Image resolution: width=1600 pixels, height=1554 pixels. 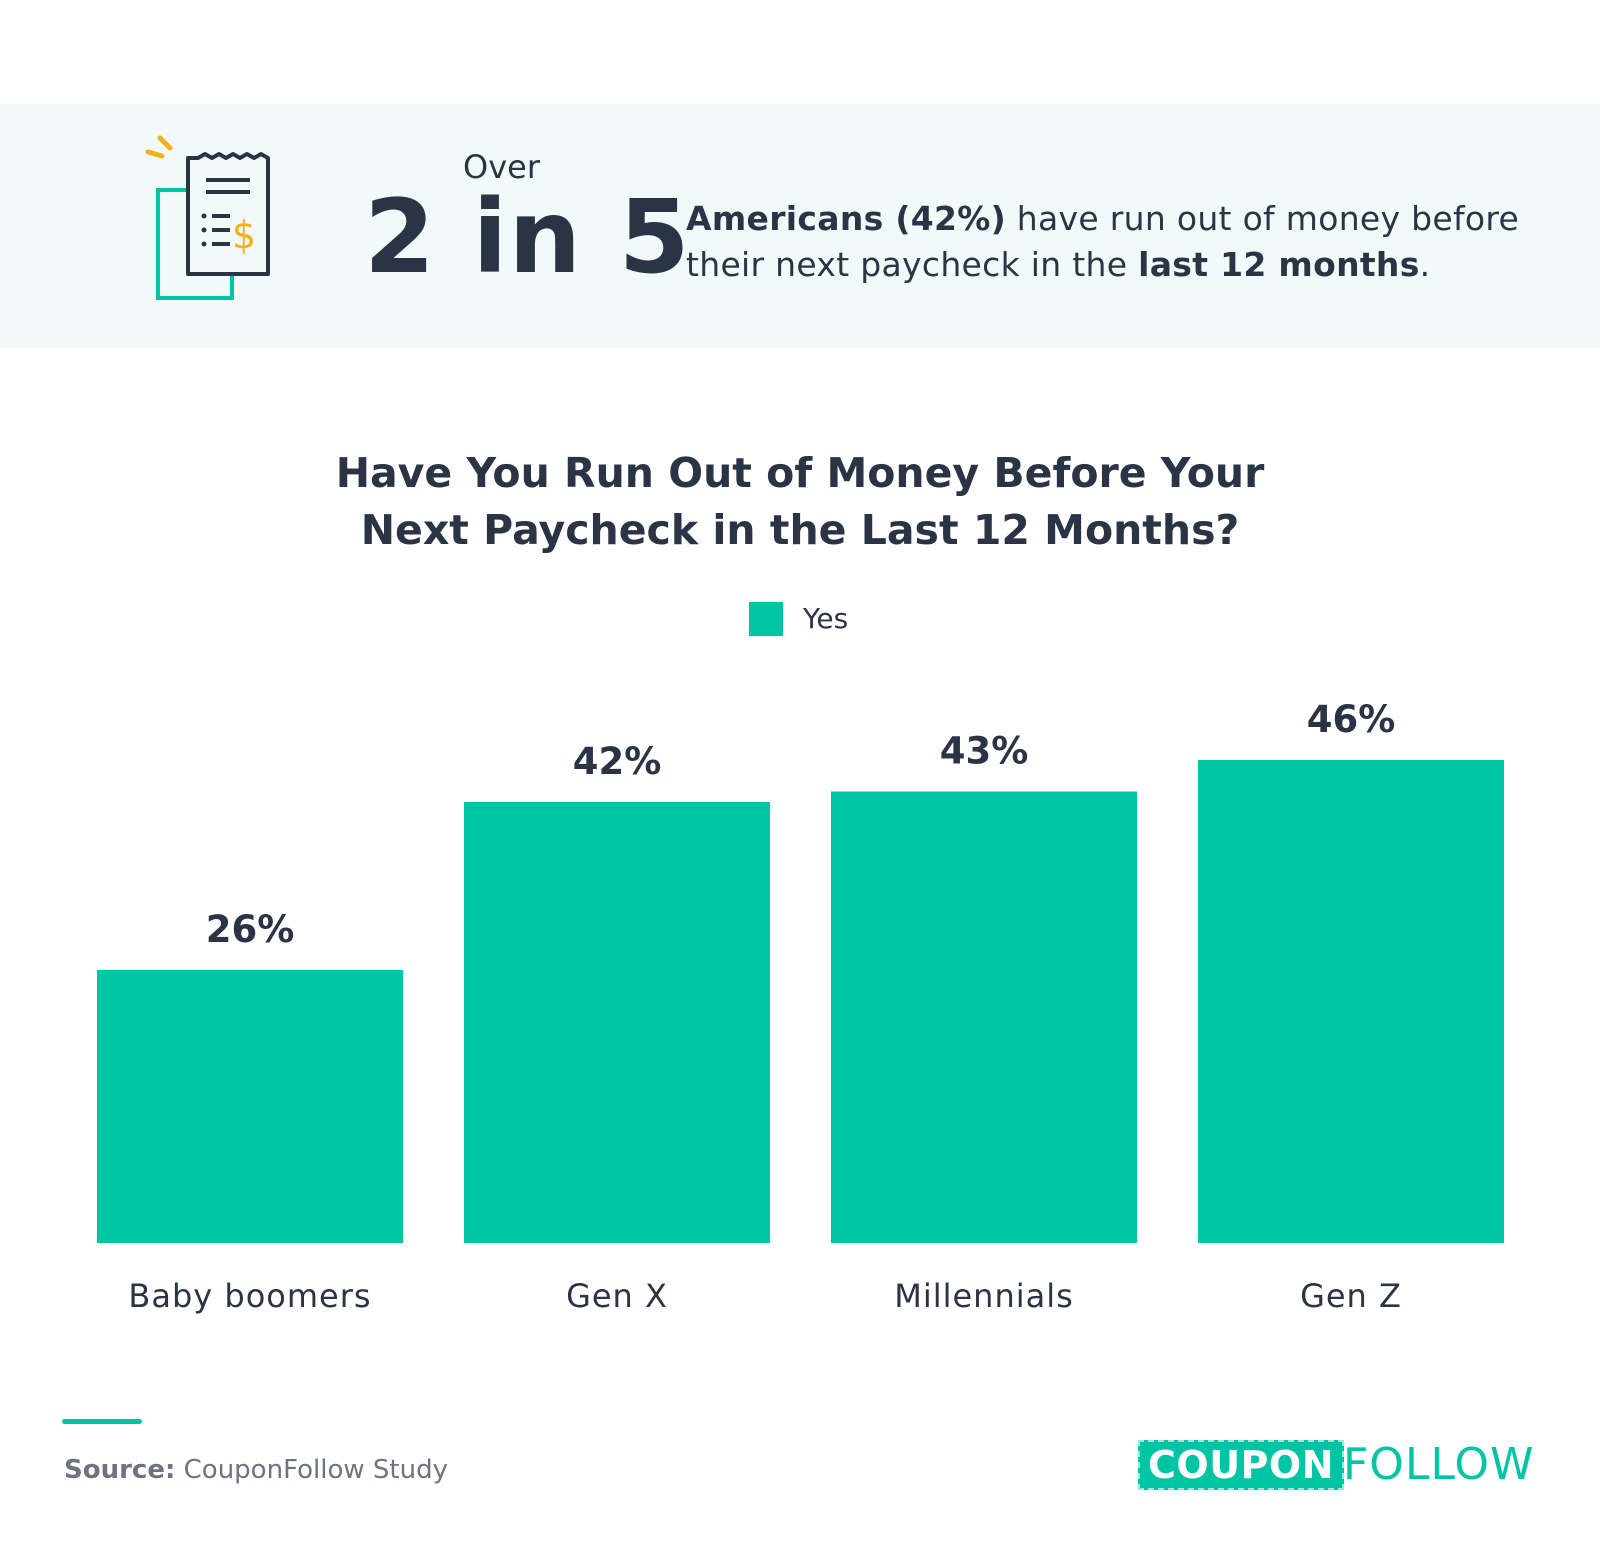 I want to click on bar-baby-boomers, so click(x=250, y=1106).